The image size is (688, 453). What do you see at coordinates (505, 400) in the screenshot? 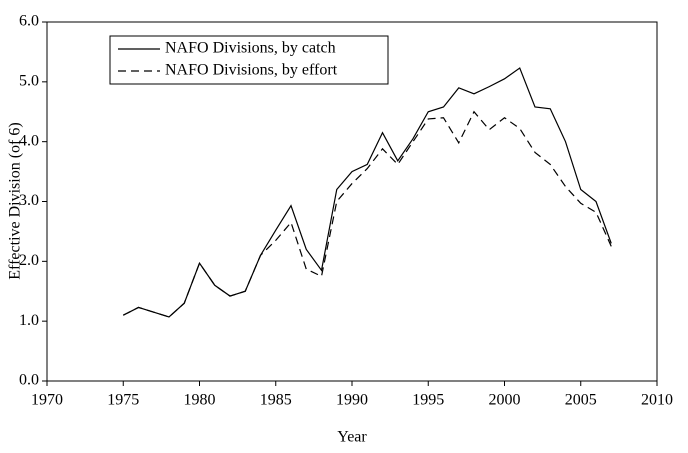
I see `x-tick-label: 2000` at bounding box center [505, 400].